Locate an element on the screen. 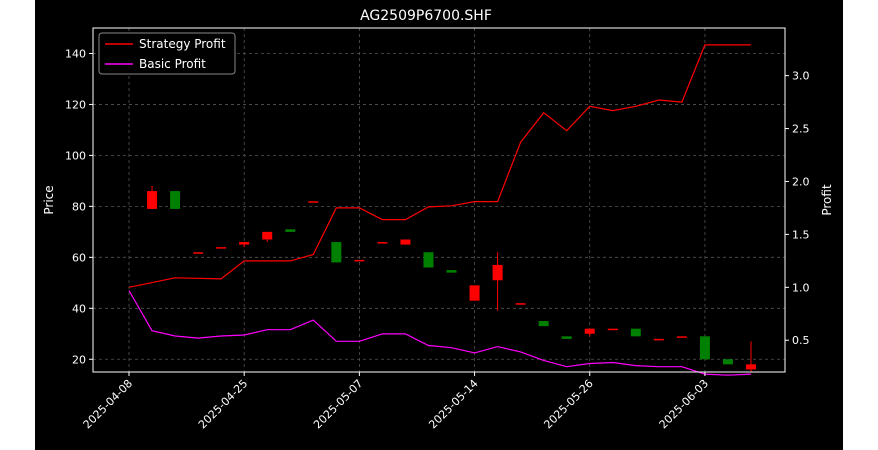  left-axis-label: Price is located at coordinates (49, 199).